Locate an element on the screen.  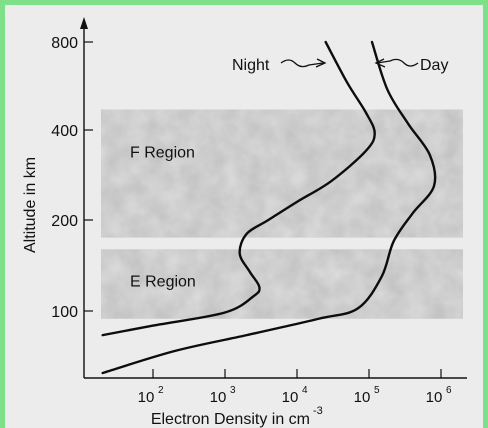
x-tick-exp-3: 3 is located at coordinates (233, 390).